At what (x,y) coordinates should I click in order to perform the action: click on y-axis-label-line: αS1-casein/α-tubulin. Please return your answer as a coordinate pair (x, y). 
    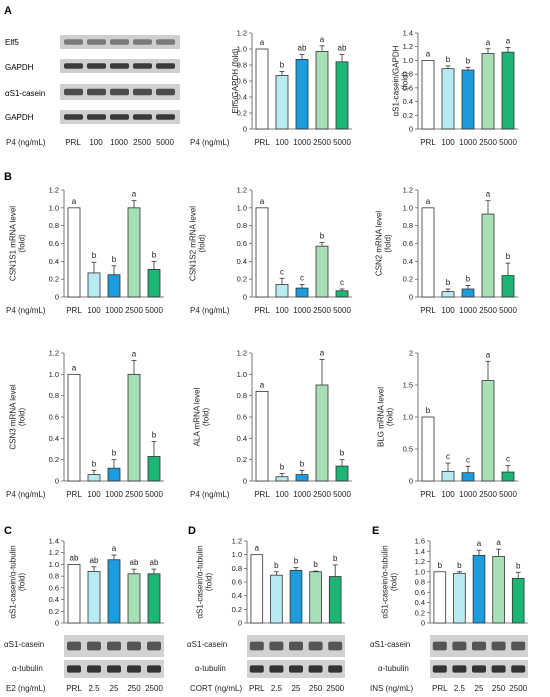
    Looking at the image, I should click on (385, 581).